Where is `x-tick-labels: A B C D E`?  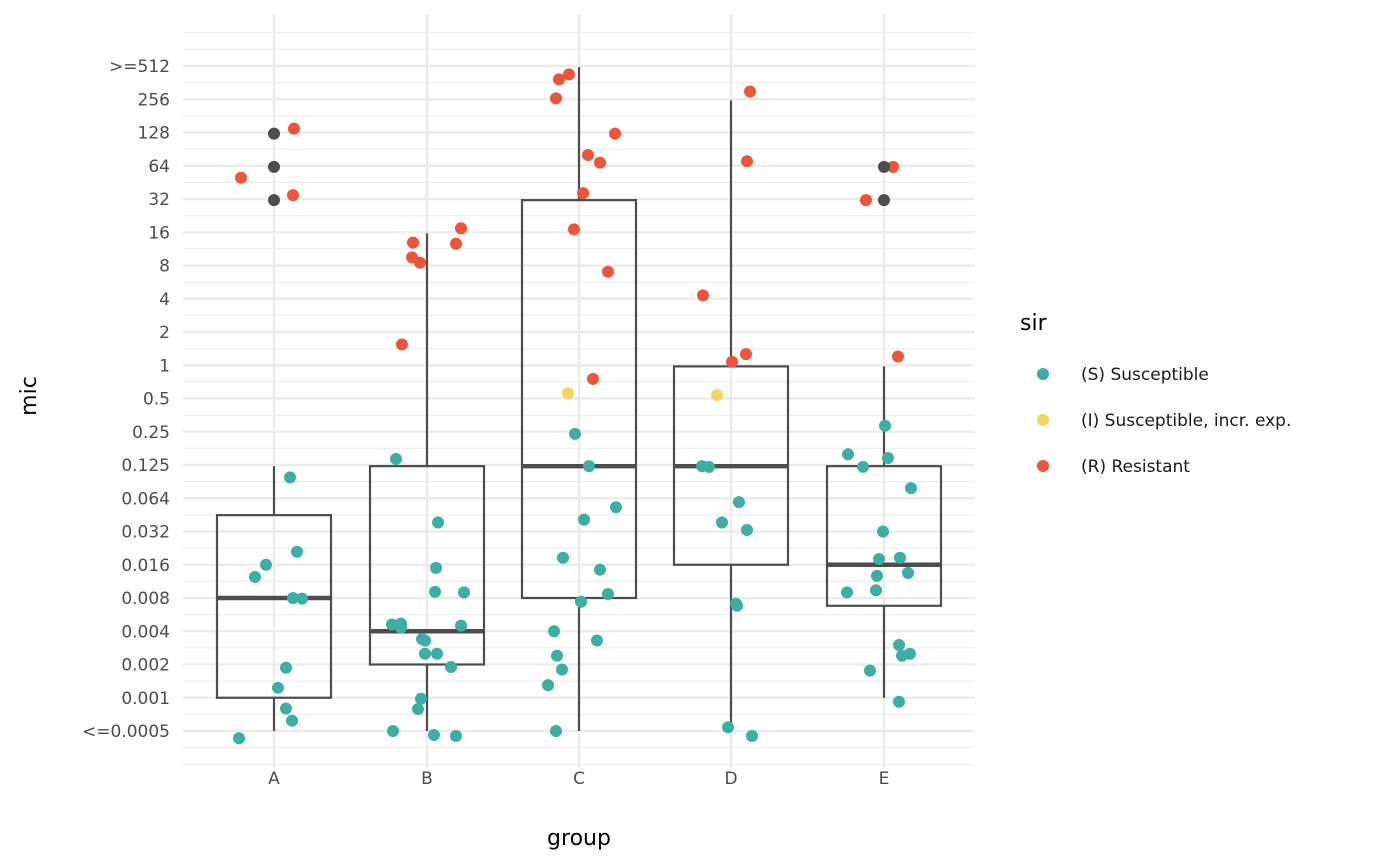 x-tick-labels: A B C D E is located at coordinates (578, 779).